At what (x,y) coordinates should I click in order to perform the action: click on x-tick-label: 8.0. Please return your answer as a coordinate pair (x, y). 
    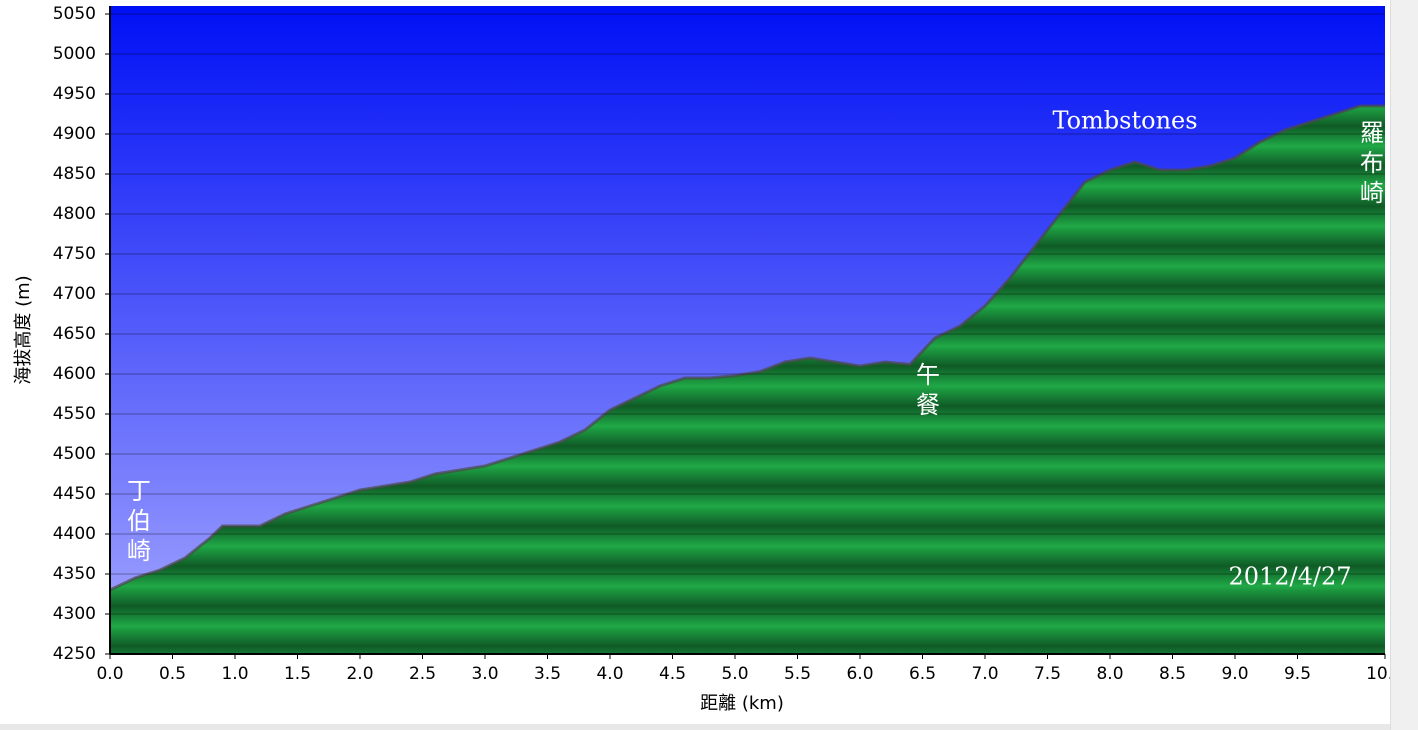
    Looking at the image, I should click on (1109, 674).